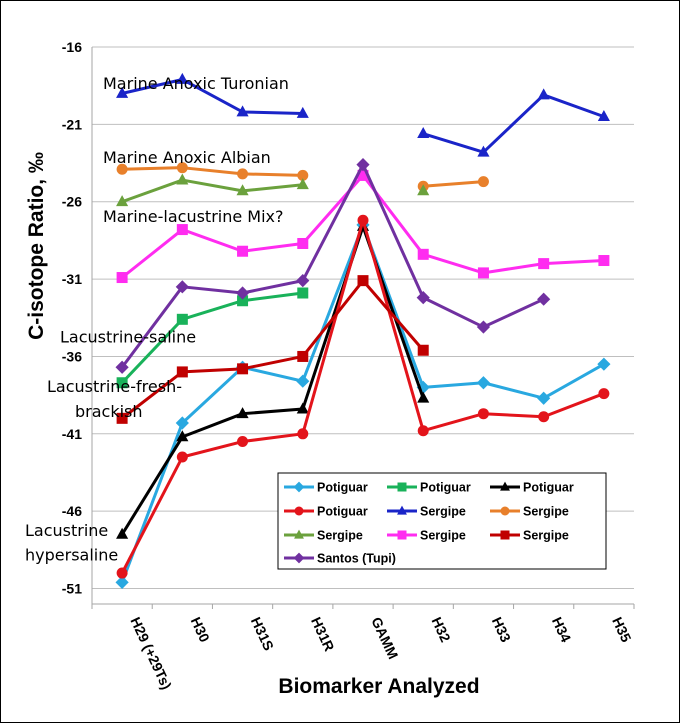 This screenshot has width=680, height=724. What do you see at coordinates (356, 559) in the screenshot?
I see `legend-label: Santos (Tupi)` at bounding box center [356, 559].